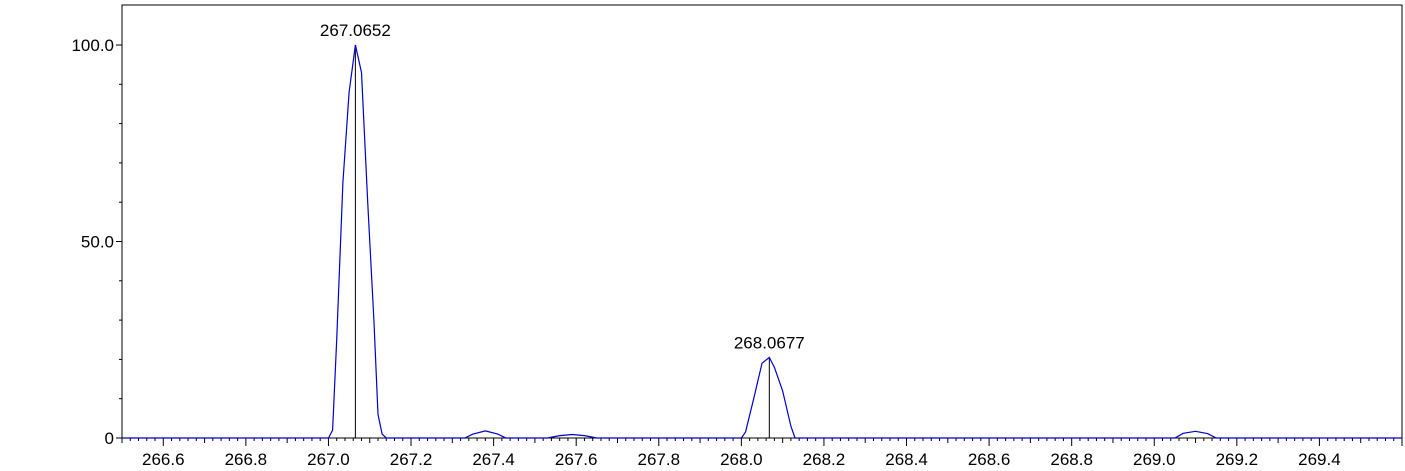 The width and height of the screenshot is (1405, 471). I want to click on x-tick-label: 269.4, so click(1319, 459).